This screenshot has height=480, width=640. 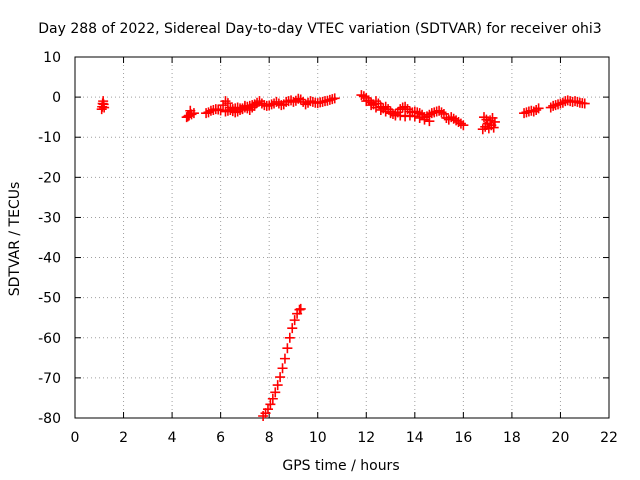 I want to click on y-tick-label: -20, so click(x=49, y=178).